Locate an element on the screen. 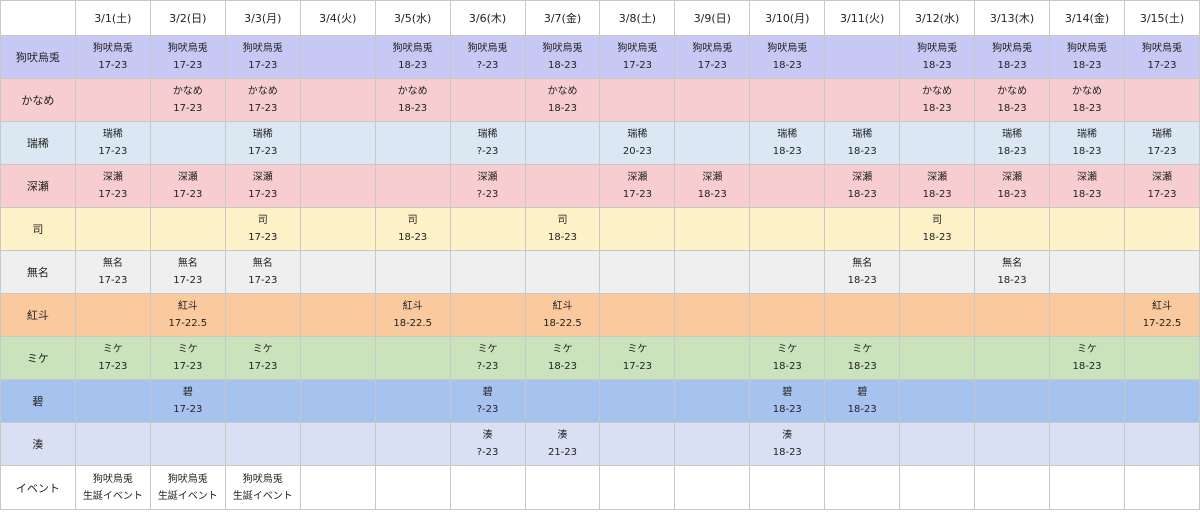 The width and height of the screenshot is (1200, 514). member-name-cell: 瑞稀 is located at coordinates (38, 143).